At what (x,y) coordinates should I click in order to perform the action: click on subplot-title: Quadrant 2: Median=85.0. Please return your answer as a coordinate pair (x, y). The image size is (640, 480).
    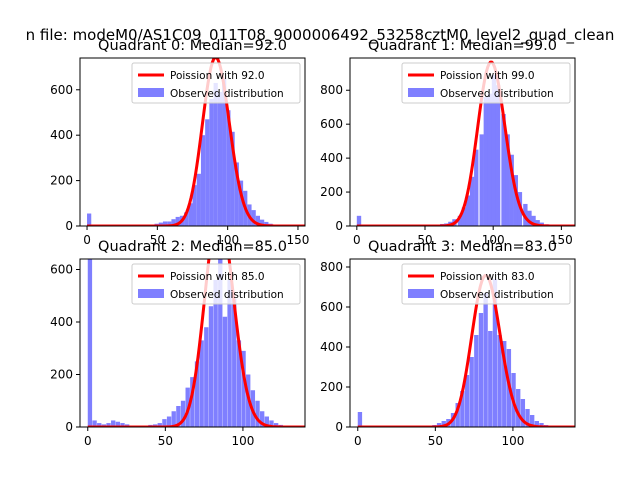
    Looking at the image, I should click on (192, 247).